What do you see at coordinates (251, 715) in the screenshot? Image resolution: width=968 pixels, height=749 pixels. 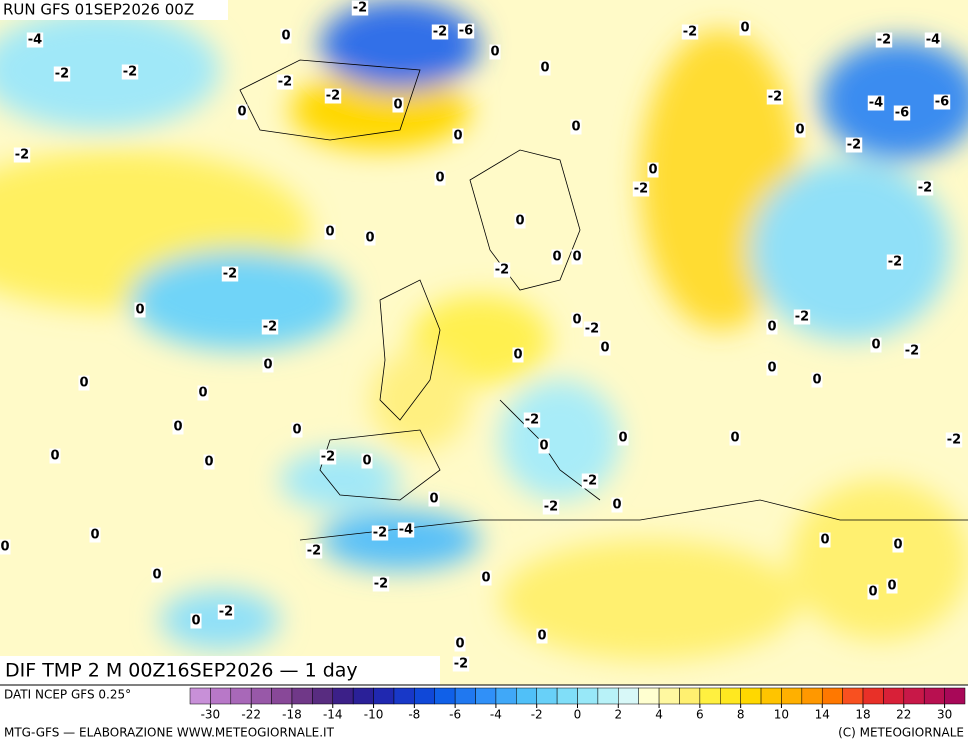 I see `colorbar-label: -22` at bounding box center [251, 715].